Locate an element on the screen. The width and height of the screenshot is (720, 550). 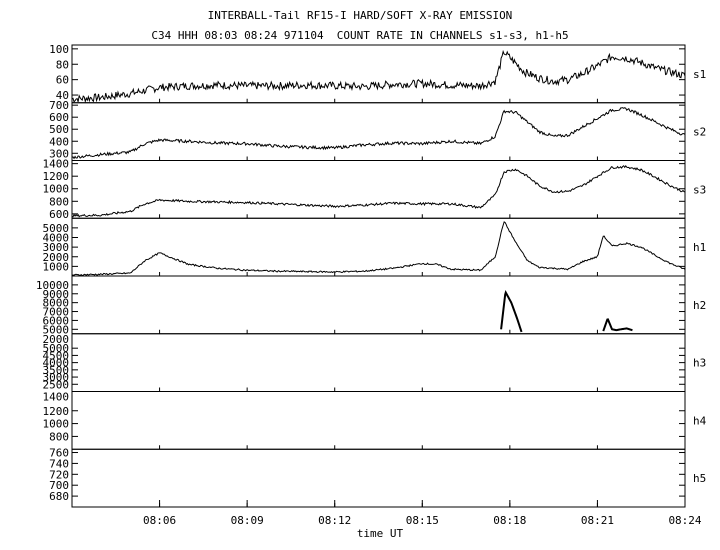
ytick-label-h1-0: 1000 is located at coordinates (56, 266).